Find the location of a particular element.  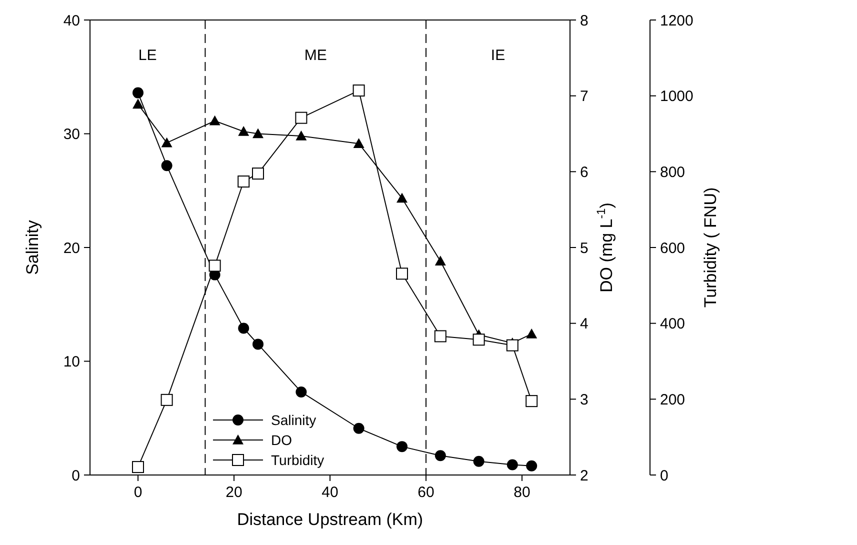

x-tick-label: 60 is located at coordinates (426, 492).